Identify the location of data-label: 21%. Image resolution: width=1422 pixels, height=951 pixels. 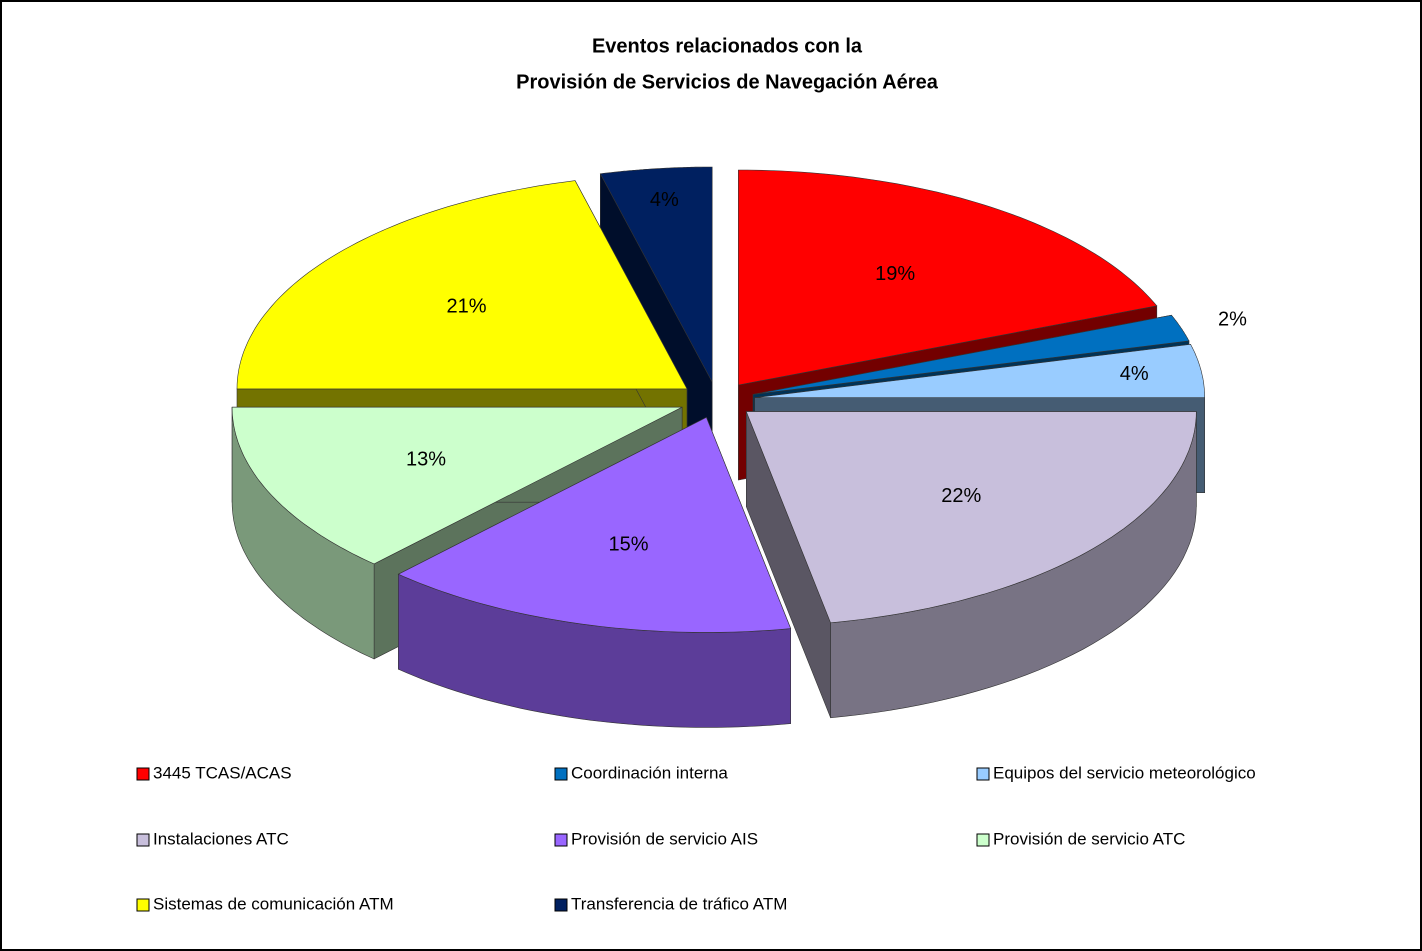
(467, 306).